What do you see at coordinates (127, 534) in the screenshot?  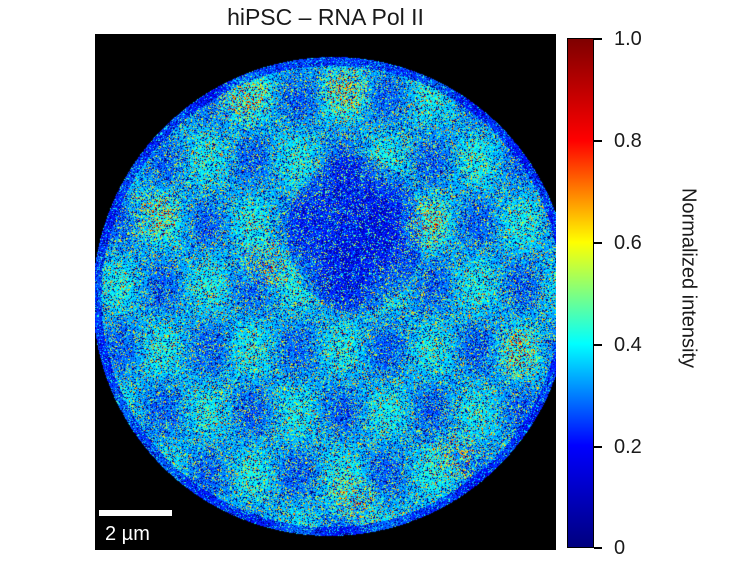 I see `scale-bar-label: 2 µm` at bounding box center [127, 534].